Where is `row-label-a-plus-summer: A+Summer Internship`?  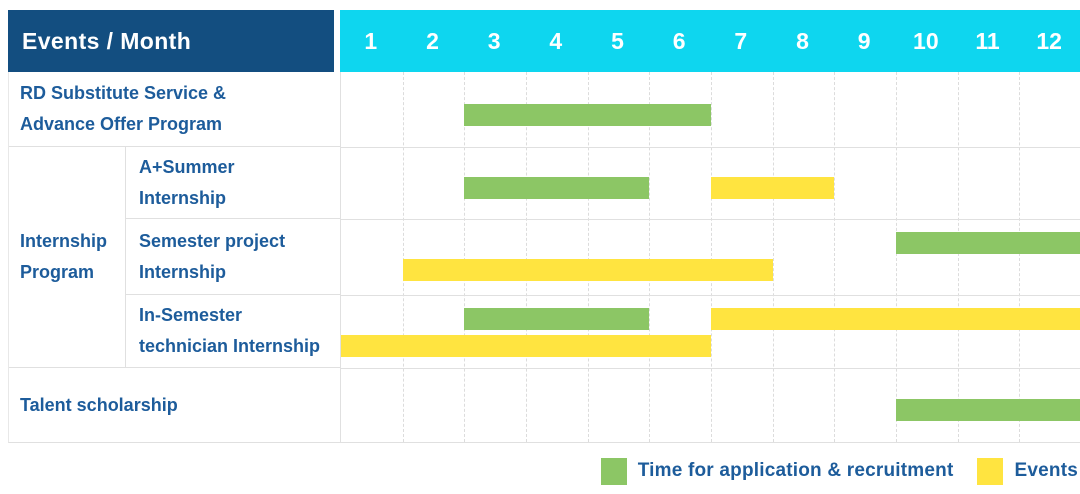 row-label-a-plus-summer: A+Summer Internship is located at coordinates (233, 183).